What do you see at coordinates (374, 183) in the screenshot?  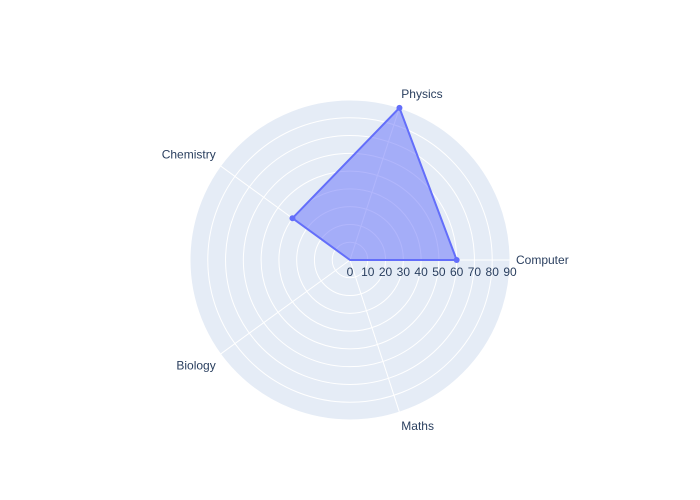 I see `series-points` at bounding box center [374, 183].